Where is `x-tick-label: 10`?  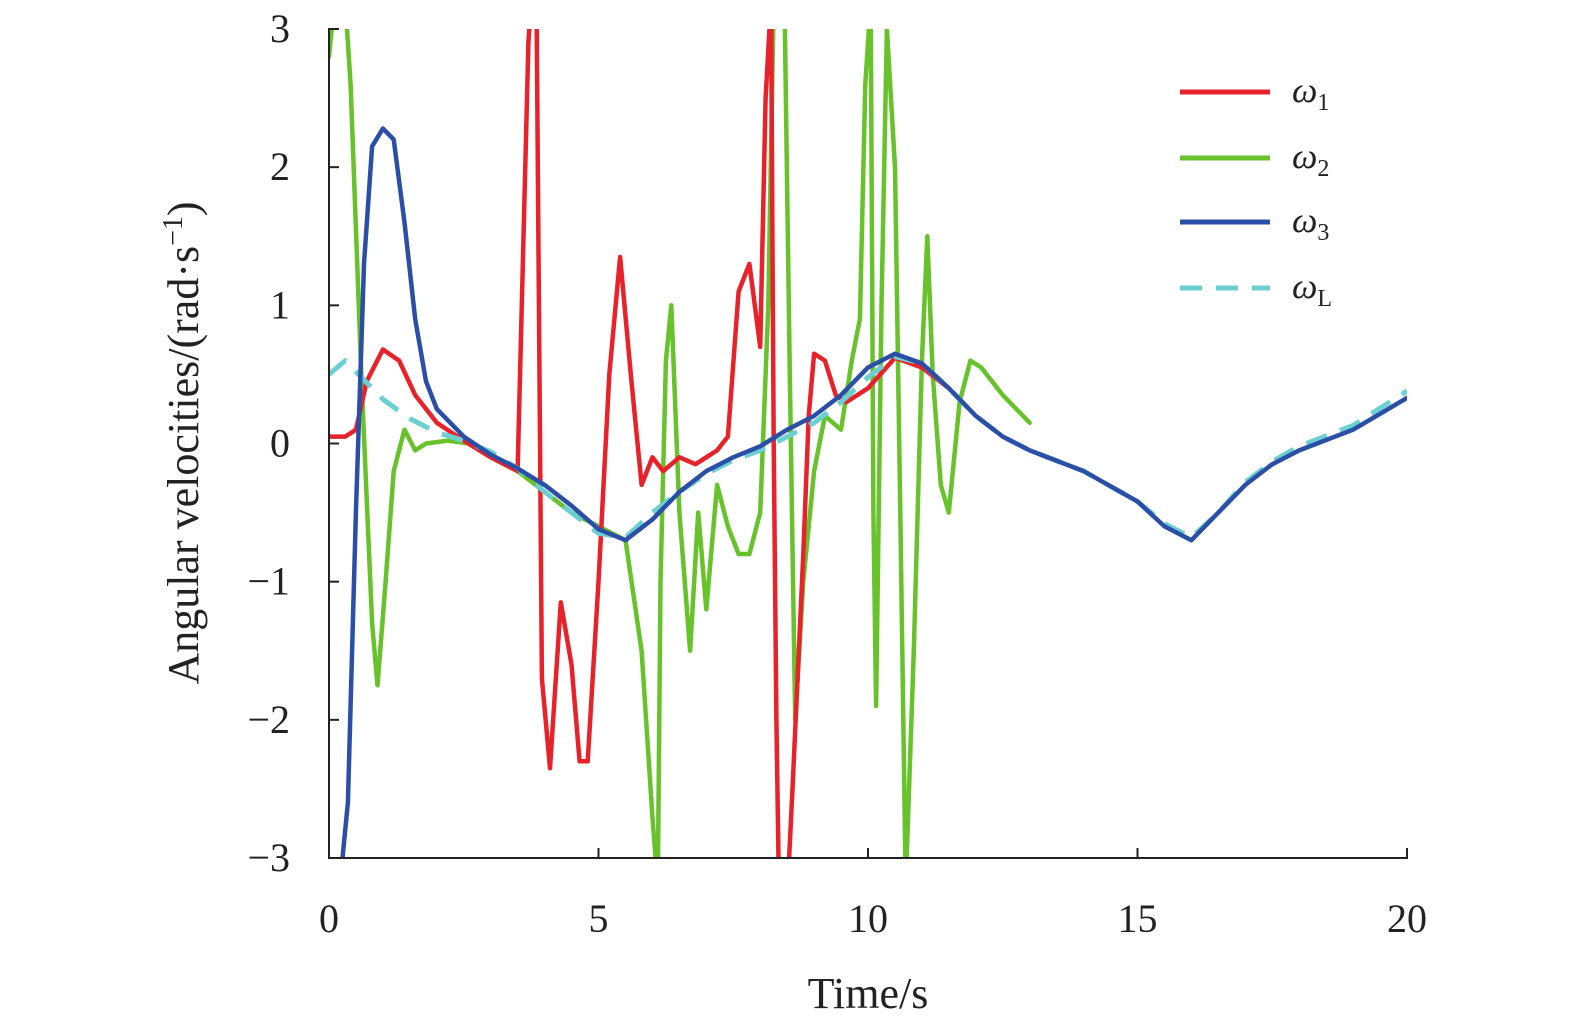
x-tick-label: 10 is located at coordinates (868, 918).